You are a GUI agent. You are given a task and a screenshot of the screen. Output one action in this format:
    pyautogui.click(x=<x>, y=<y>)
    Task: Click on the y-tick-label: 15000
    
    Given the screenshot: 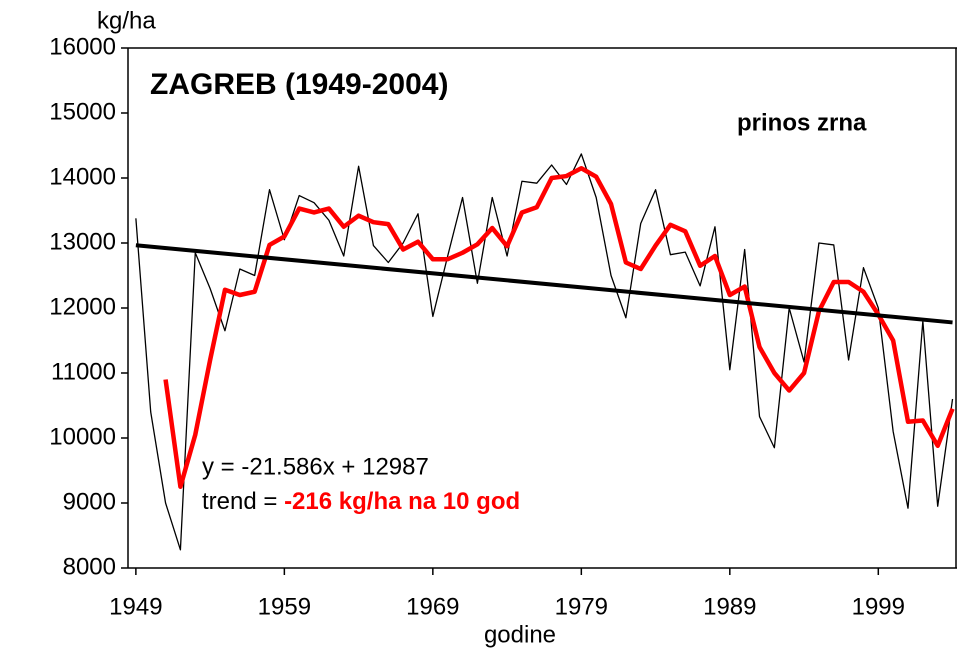 What is the action you would take?
    pyautogui.click(x=82, y=111)
    